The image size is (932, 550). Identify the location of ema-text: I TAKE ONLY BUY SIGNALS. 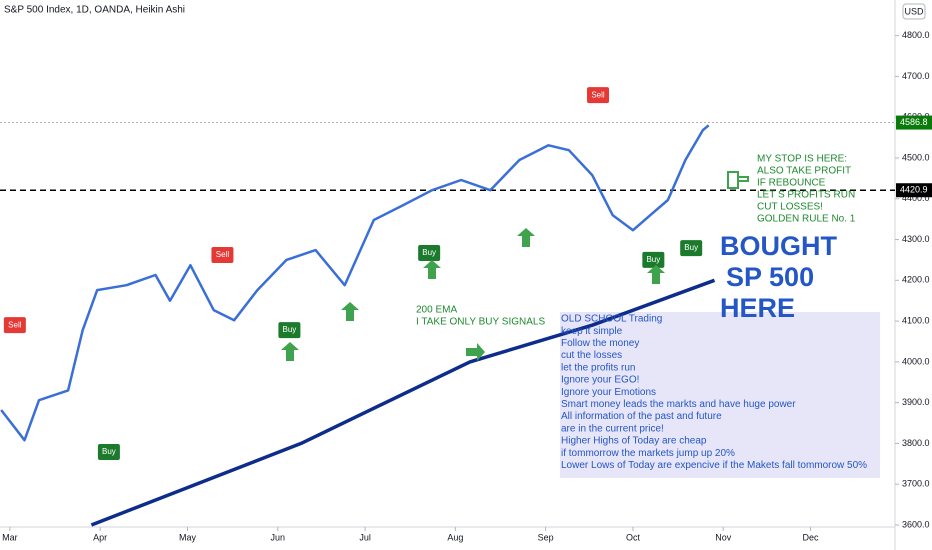
(480, 322).